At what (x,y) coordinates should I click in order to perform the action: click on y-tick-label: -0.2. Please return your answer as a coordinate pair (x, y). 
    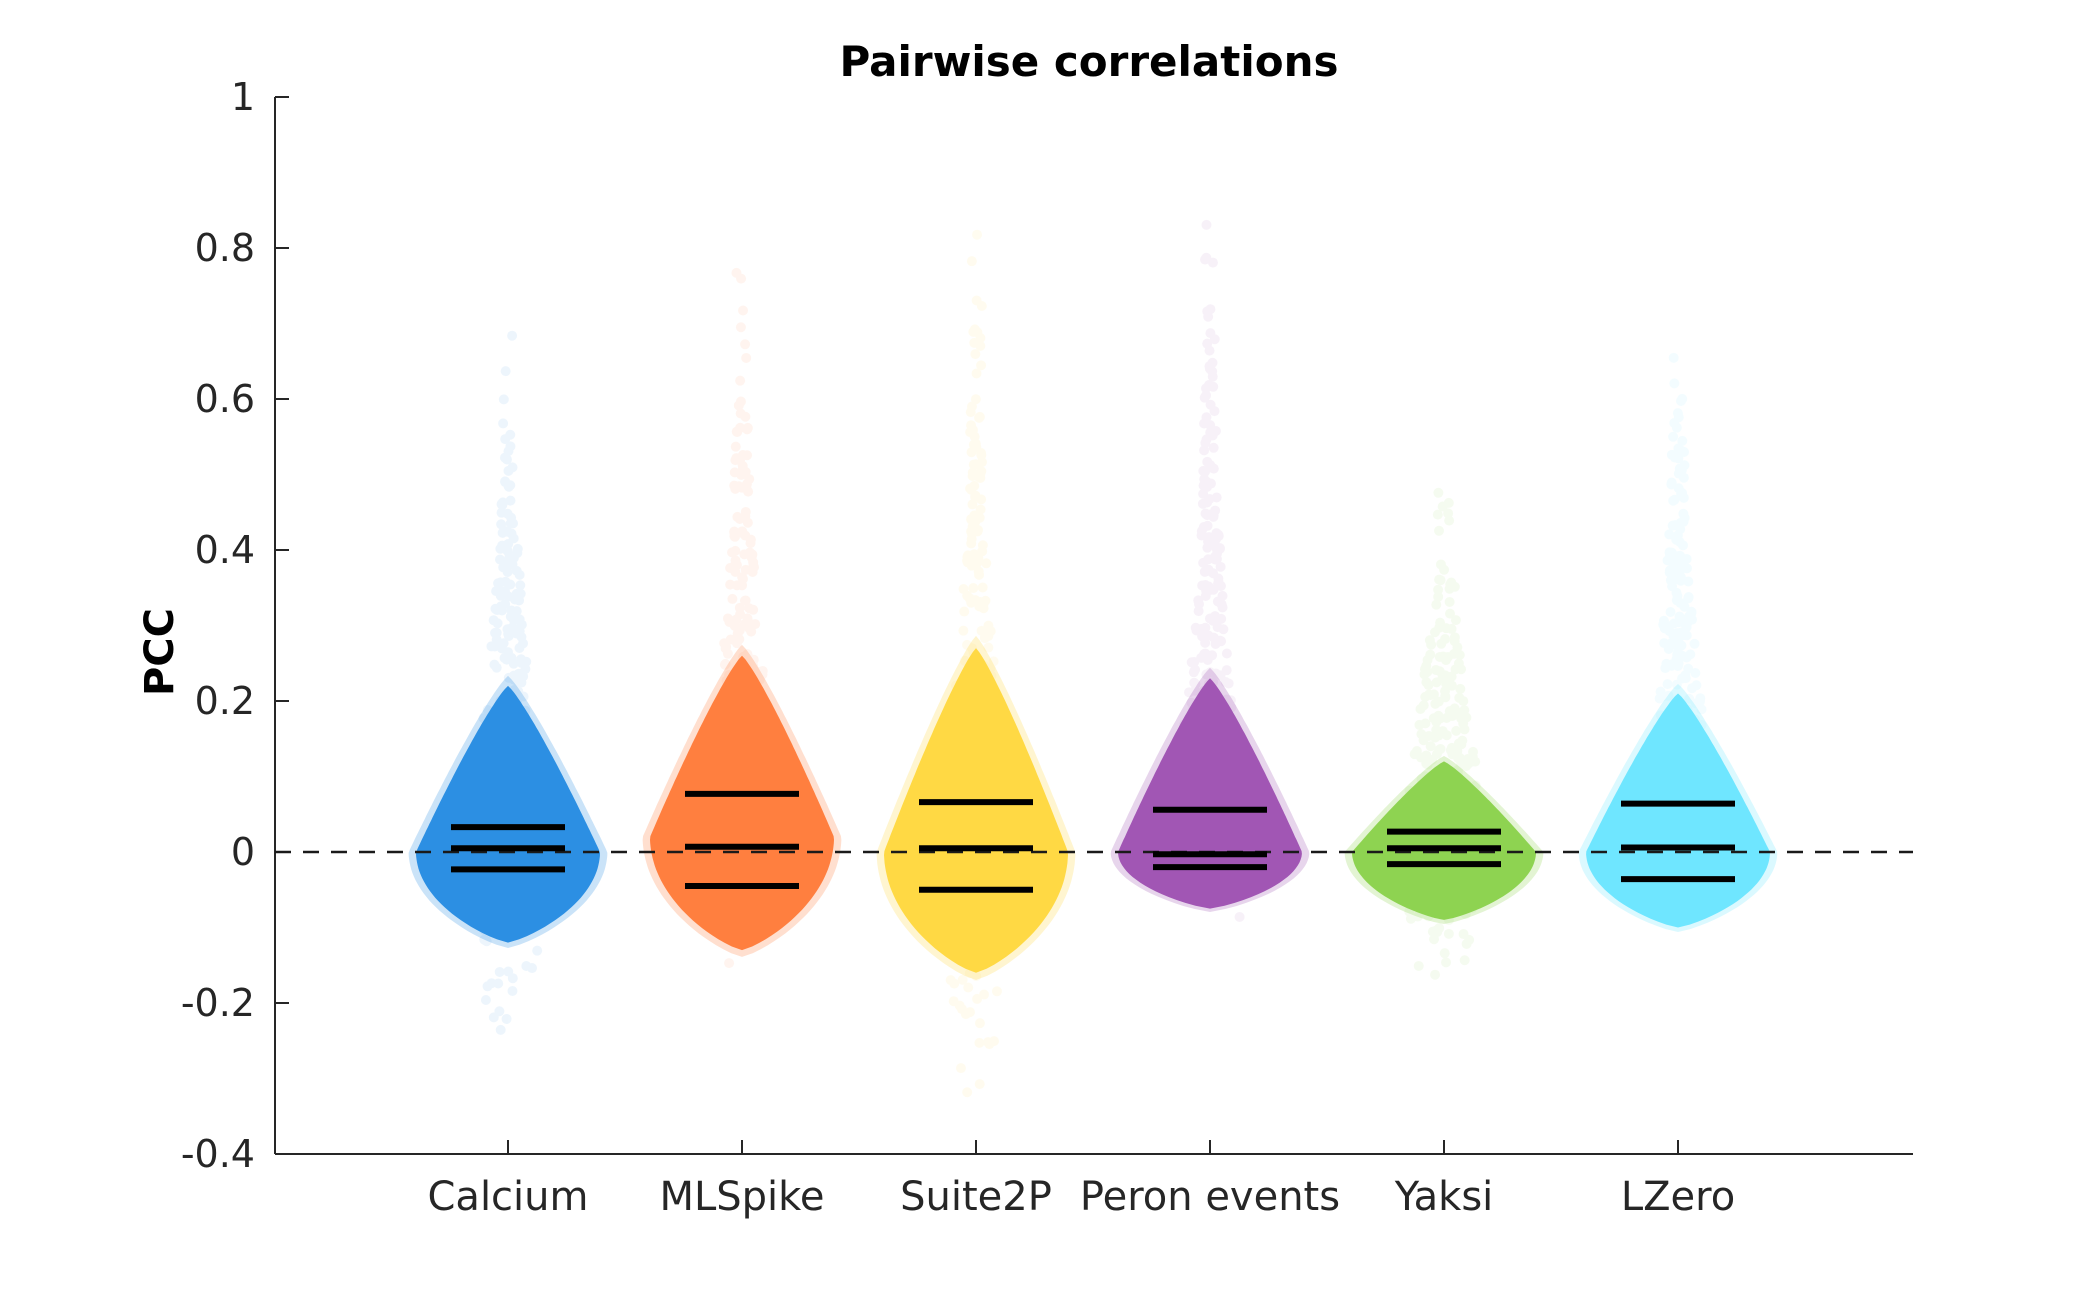
    Looking at the image, I should click on (218, 1003).